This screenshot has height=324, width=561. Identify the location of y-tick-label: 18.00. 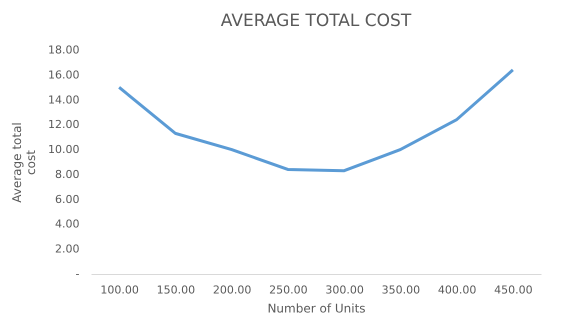
(64, 50).